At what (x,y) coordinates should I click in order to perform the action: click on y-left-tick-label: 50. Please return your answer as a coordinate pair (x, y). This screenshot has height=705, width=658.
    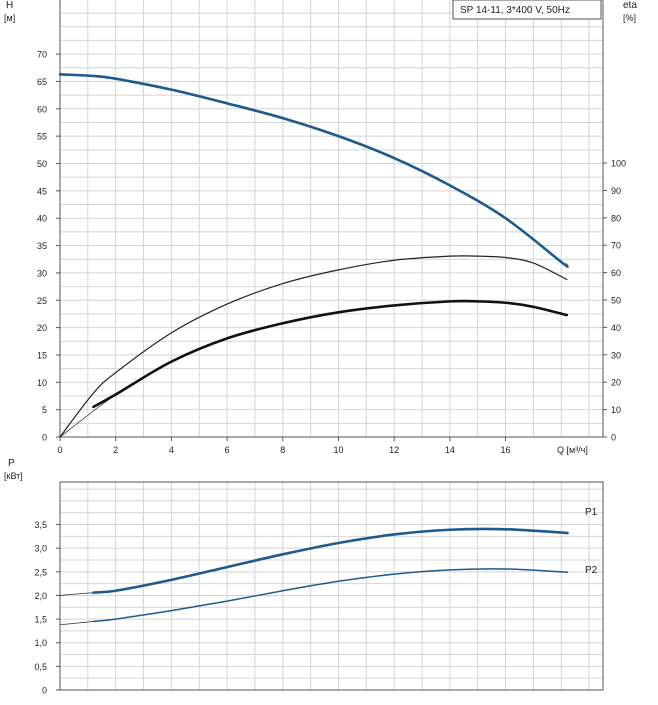
    Looking at the image, I should click on (42, 164).